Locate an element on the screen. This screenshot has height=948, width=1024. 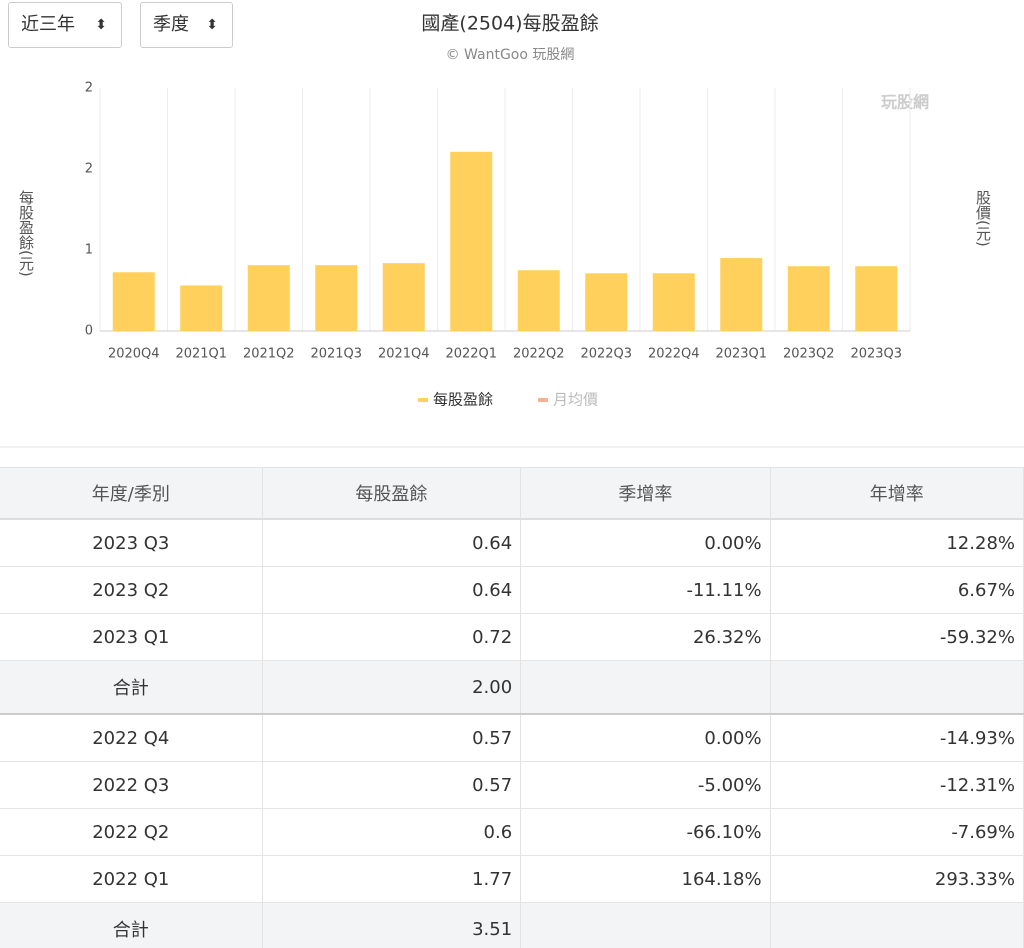
table-cell: 3.51 is located at coordinates (392, 925).